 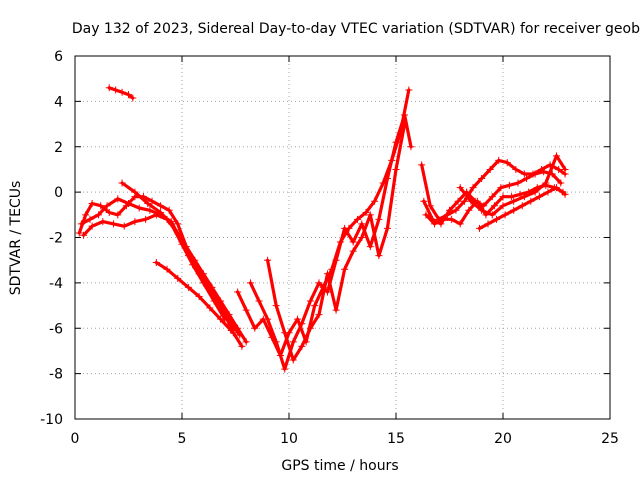 What do you see at coordinates (58, 57) in the screenshot?
I see `y-tick-label: 6` at bounding box center [58, 57].